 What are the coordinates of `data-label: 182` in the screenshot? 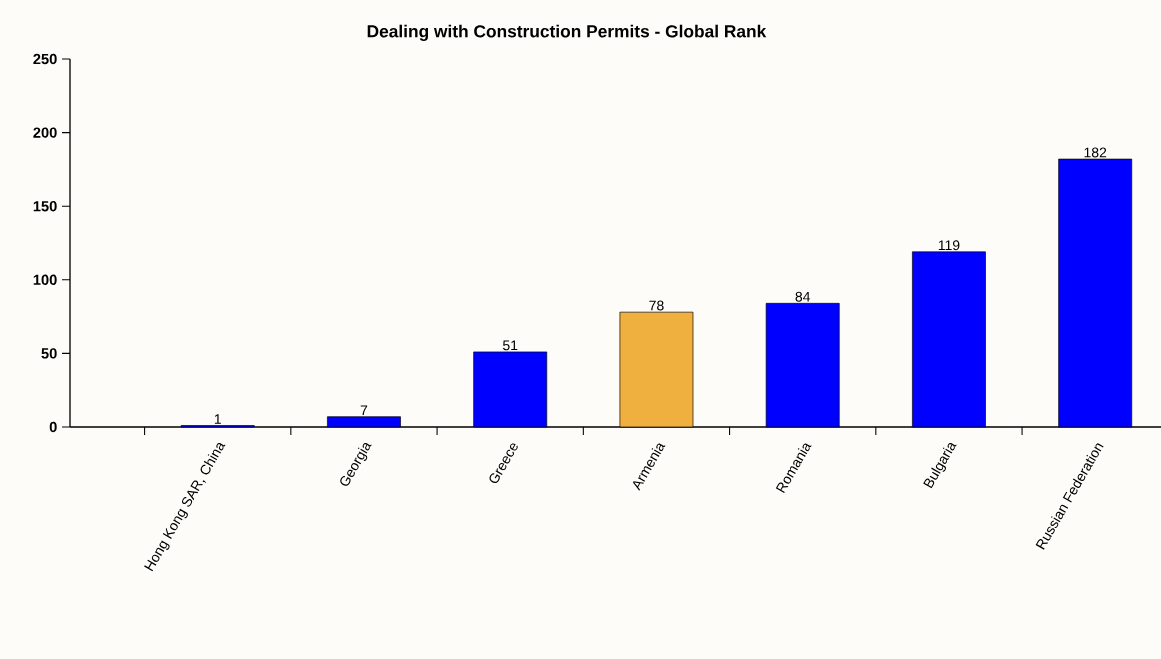 It's located at (1095, 152).